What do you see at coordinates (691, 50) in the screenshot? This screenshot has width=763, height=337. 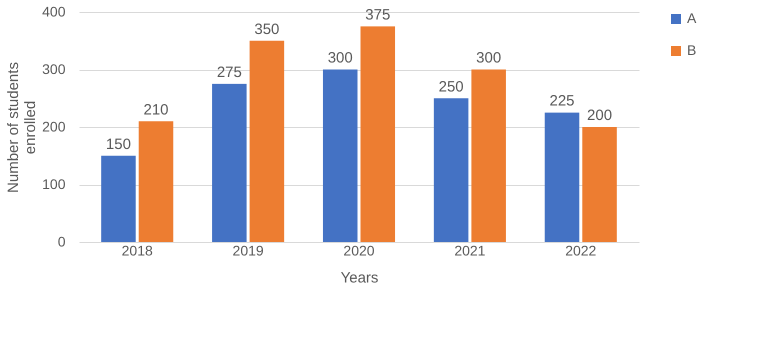 I see `legend-label: B` at bounding box center [691, 50].